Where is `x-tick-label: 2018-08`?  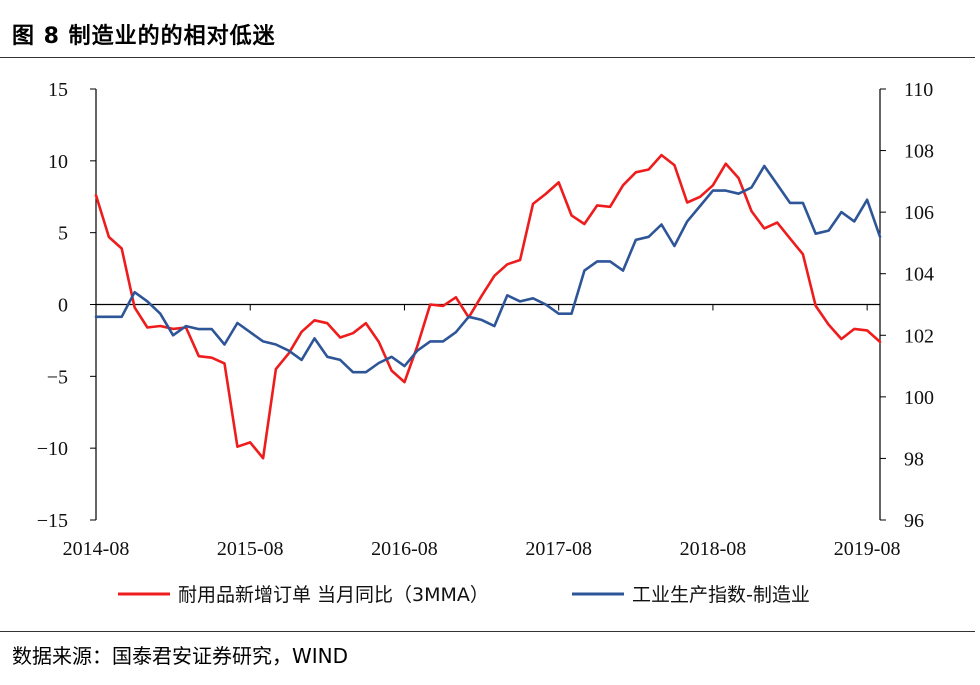
x-tick-label: 2018-08 is located at coordinates (713, 549).